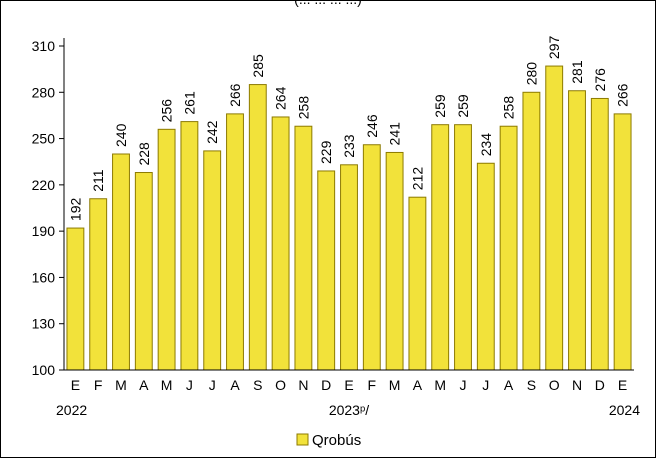 The height and width of the screenshot is (458, 656). What do you see at coordinates (486, 145) in the screenshot?
I see `data-label: 234` at bounding box center [486, 145].